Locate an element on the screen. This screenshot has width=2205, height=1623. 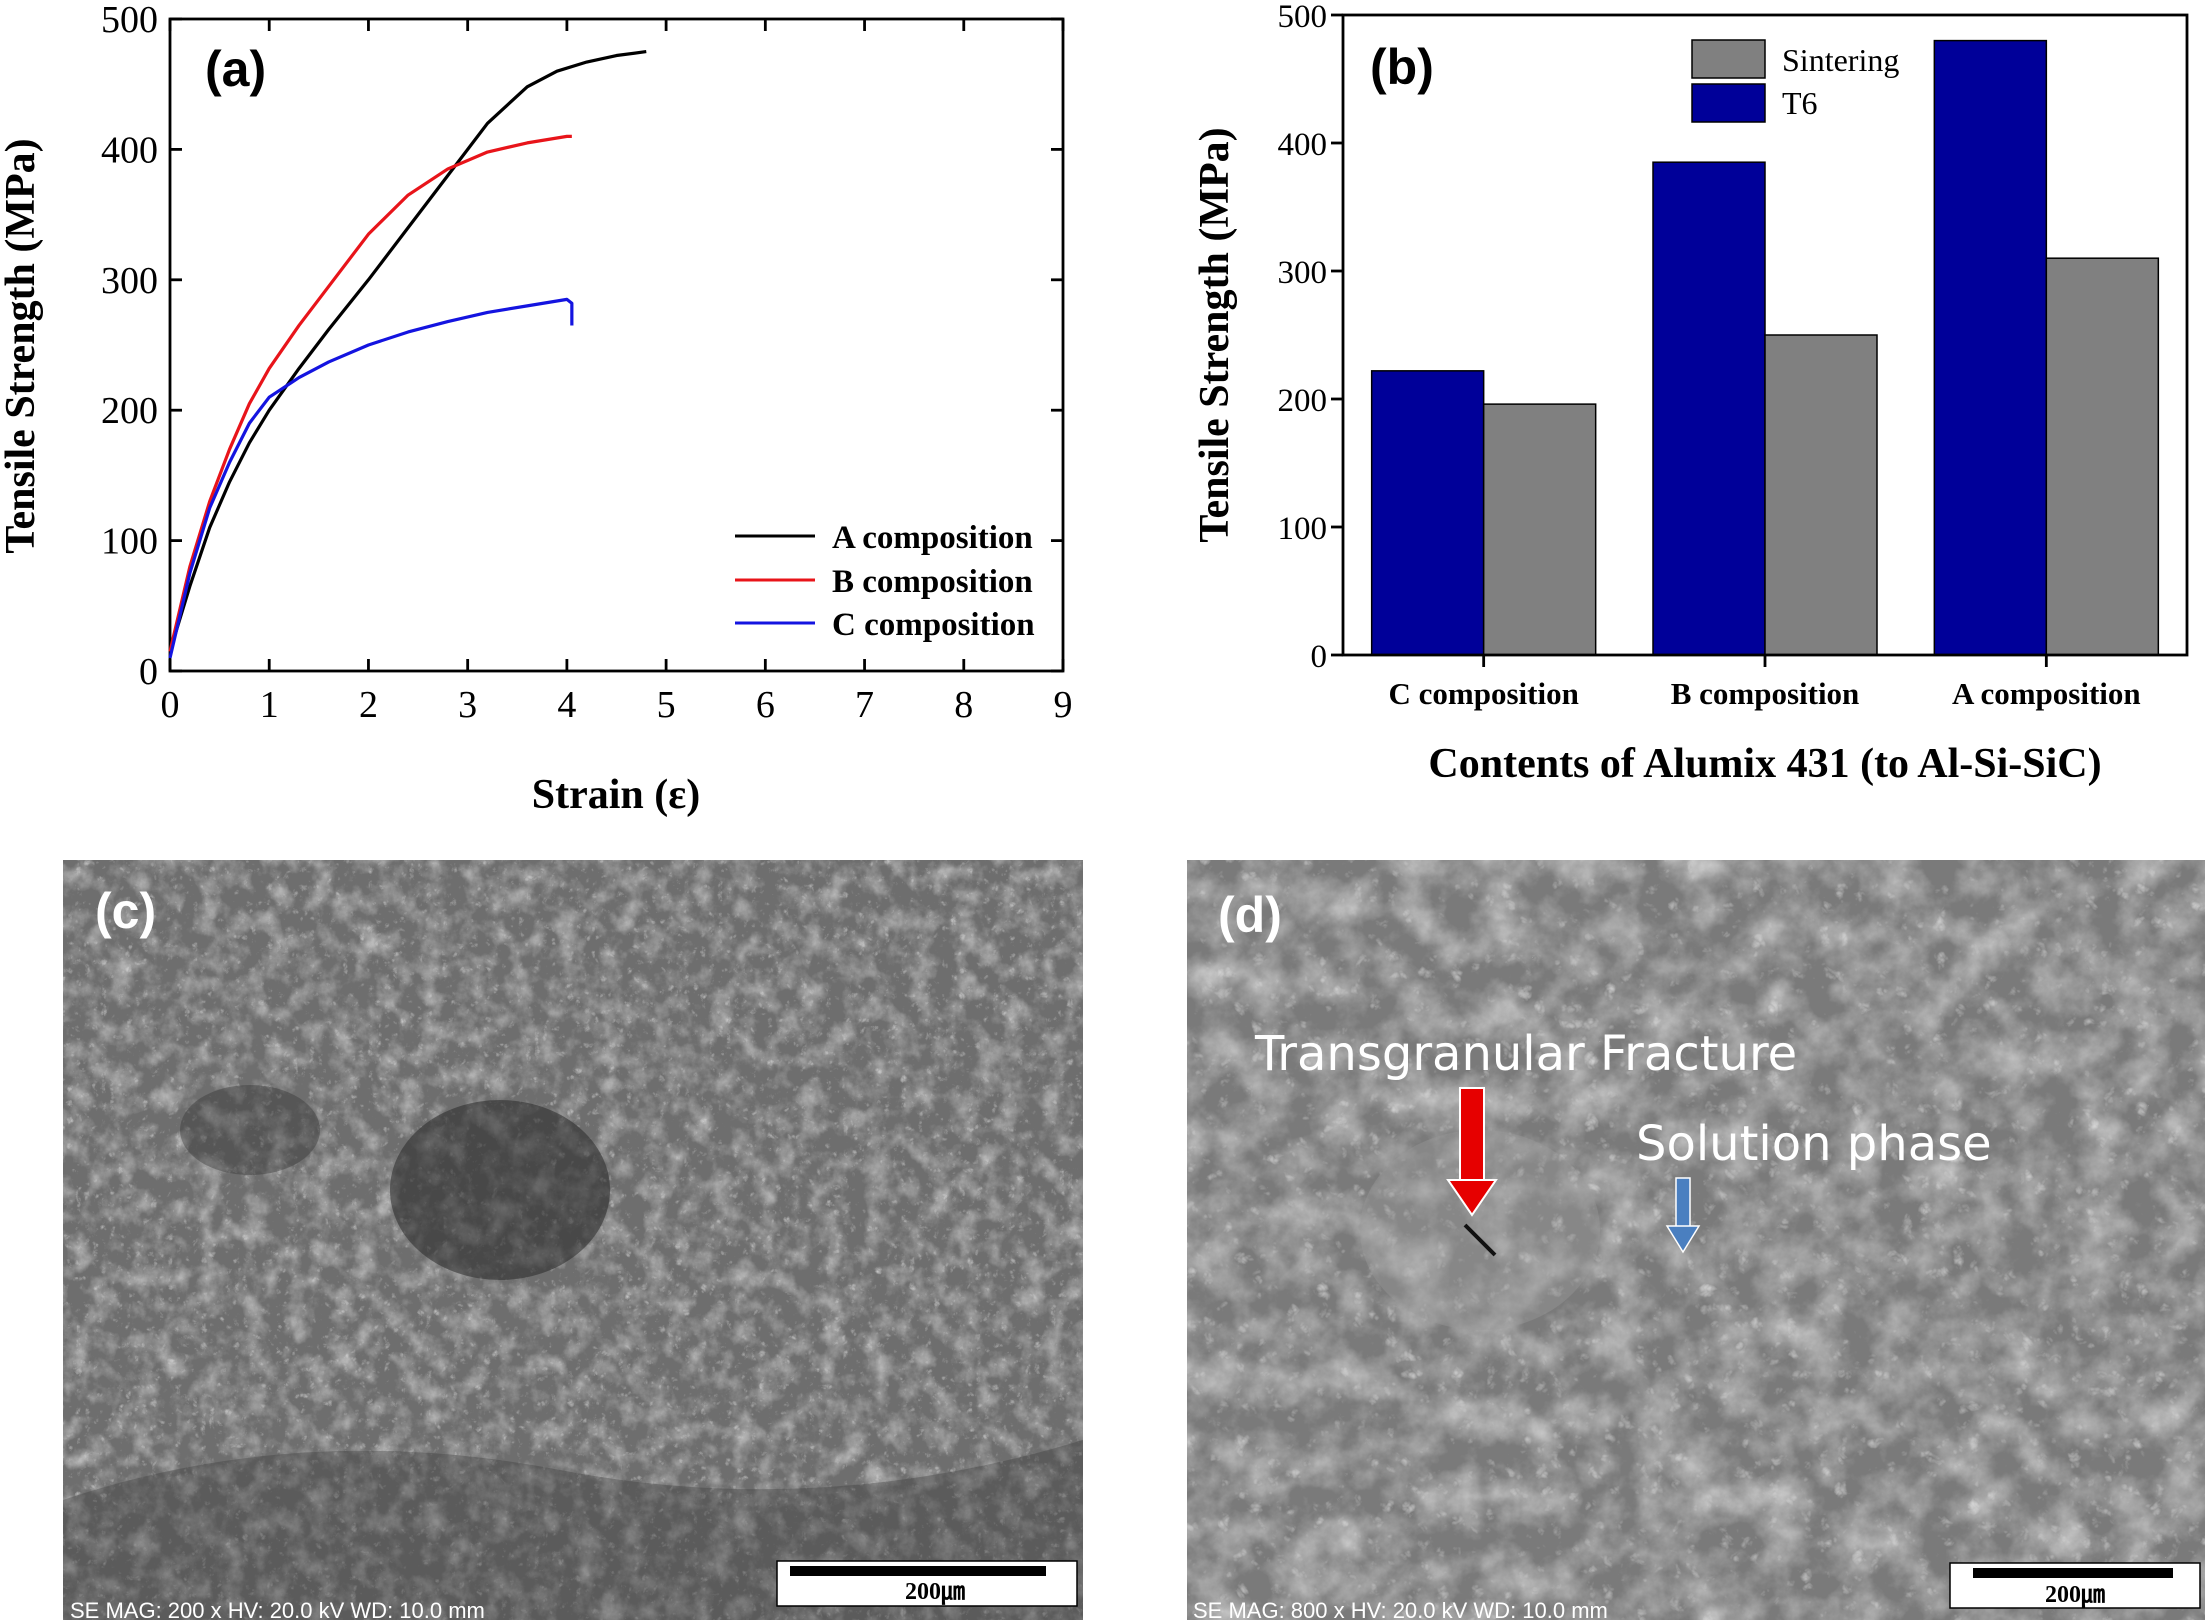
x-axis-b: C composition B composition A composition is located at coordinates (1765, 683).